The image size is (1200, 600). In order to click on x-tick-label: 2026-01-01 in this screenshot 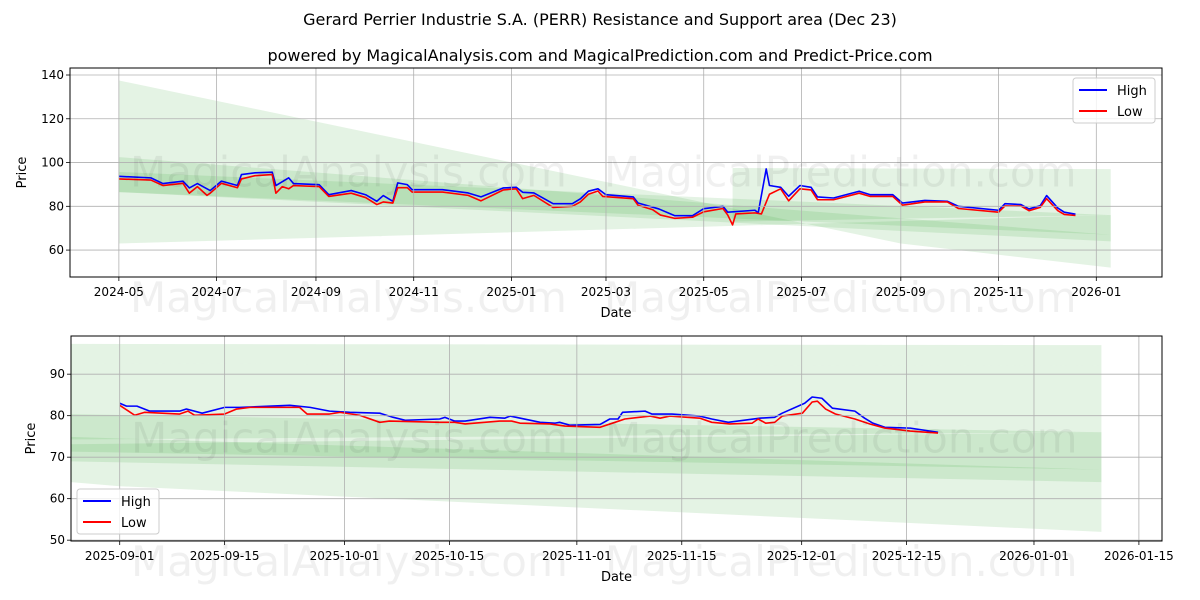, I will do `click(1034, 556)`.